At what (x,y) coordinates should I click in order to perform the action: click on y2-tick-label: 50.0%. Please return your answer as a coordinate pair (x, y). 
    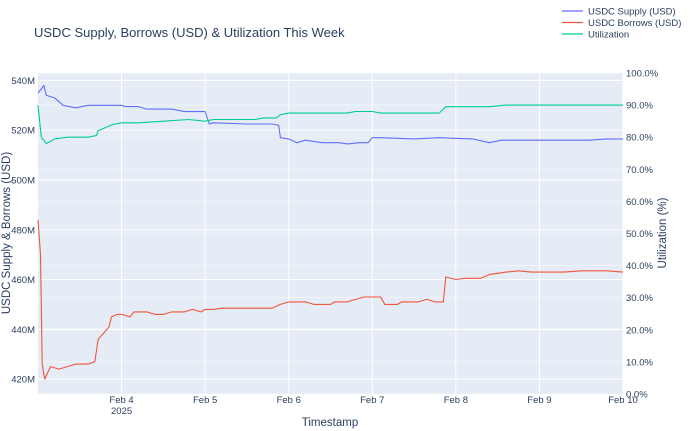
    Looking at the image, I should click on (639, 234).